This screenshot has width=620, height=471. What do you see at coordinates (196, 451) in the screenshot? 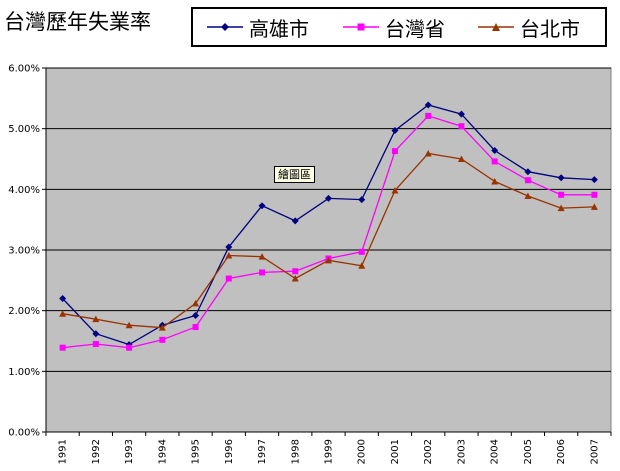
I see `x-tick-label: 1995` at bounding box center [196, 451].